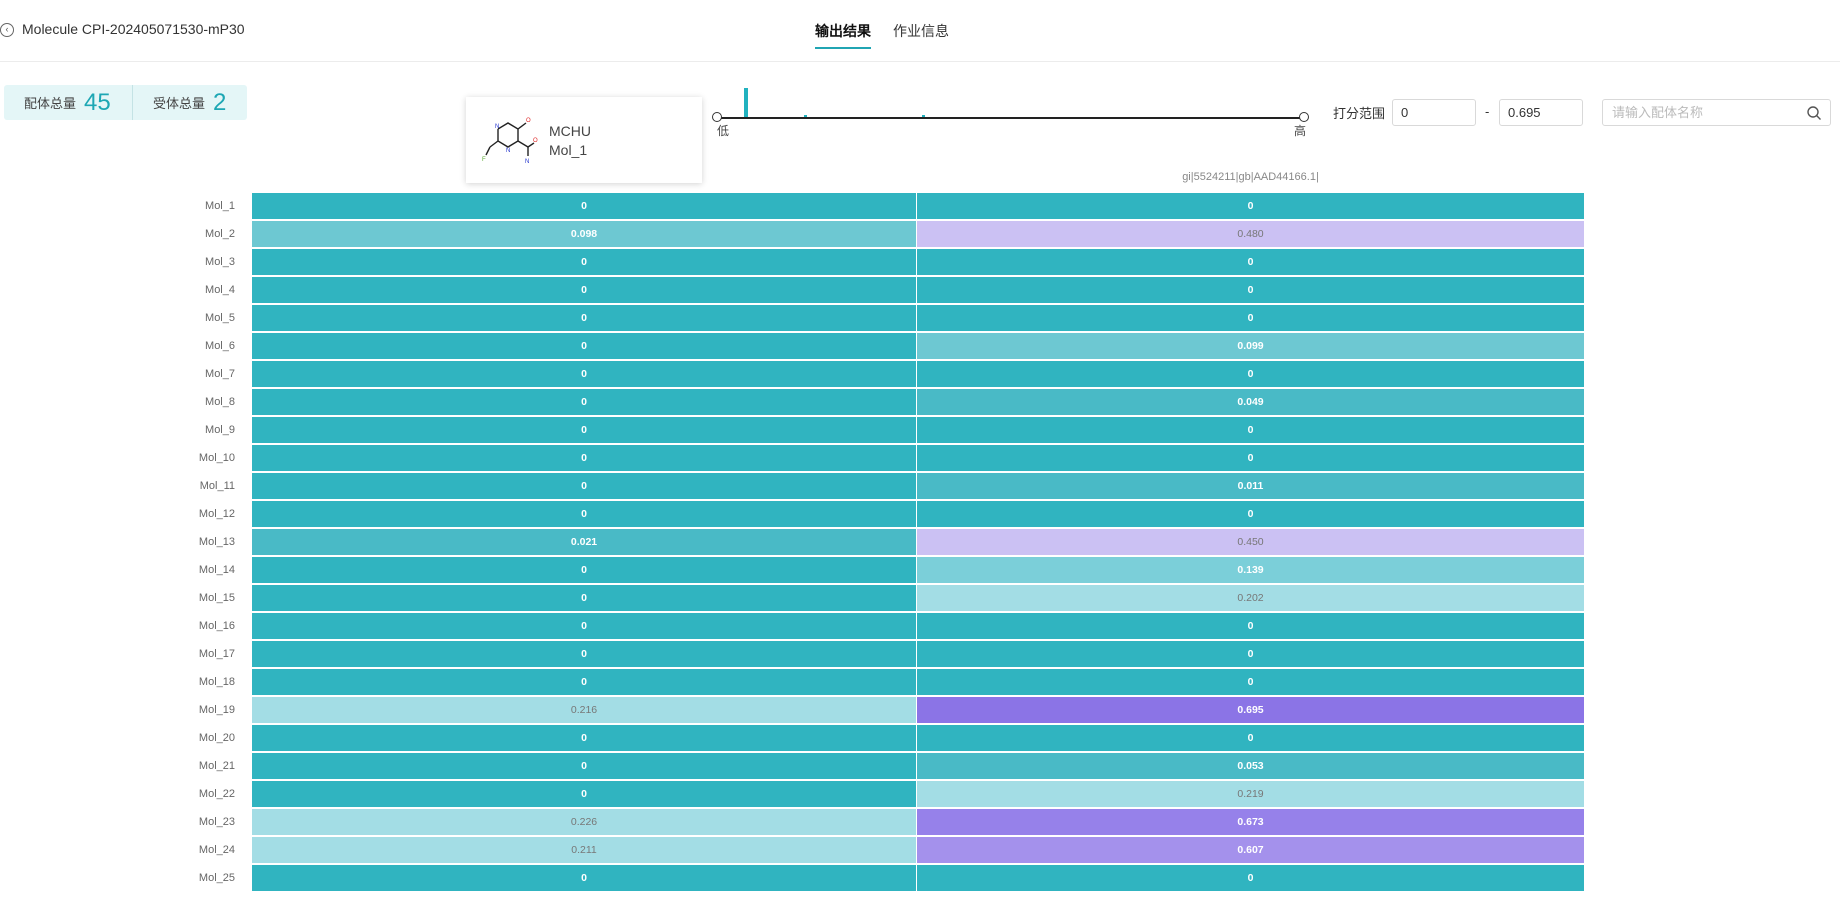  I want to click on slider-max-handle, so click(1304, 117).